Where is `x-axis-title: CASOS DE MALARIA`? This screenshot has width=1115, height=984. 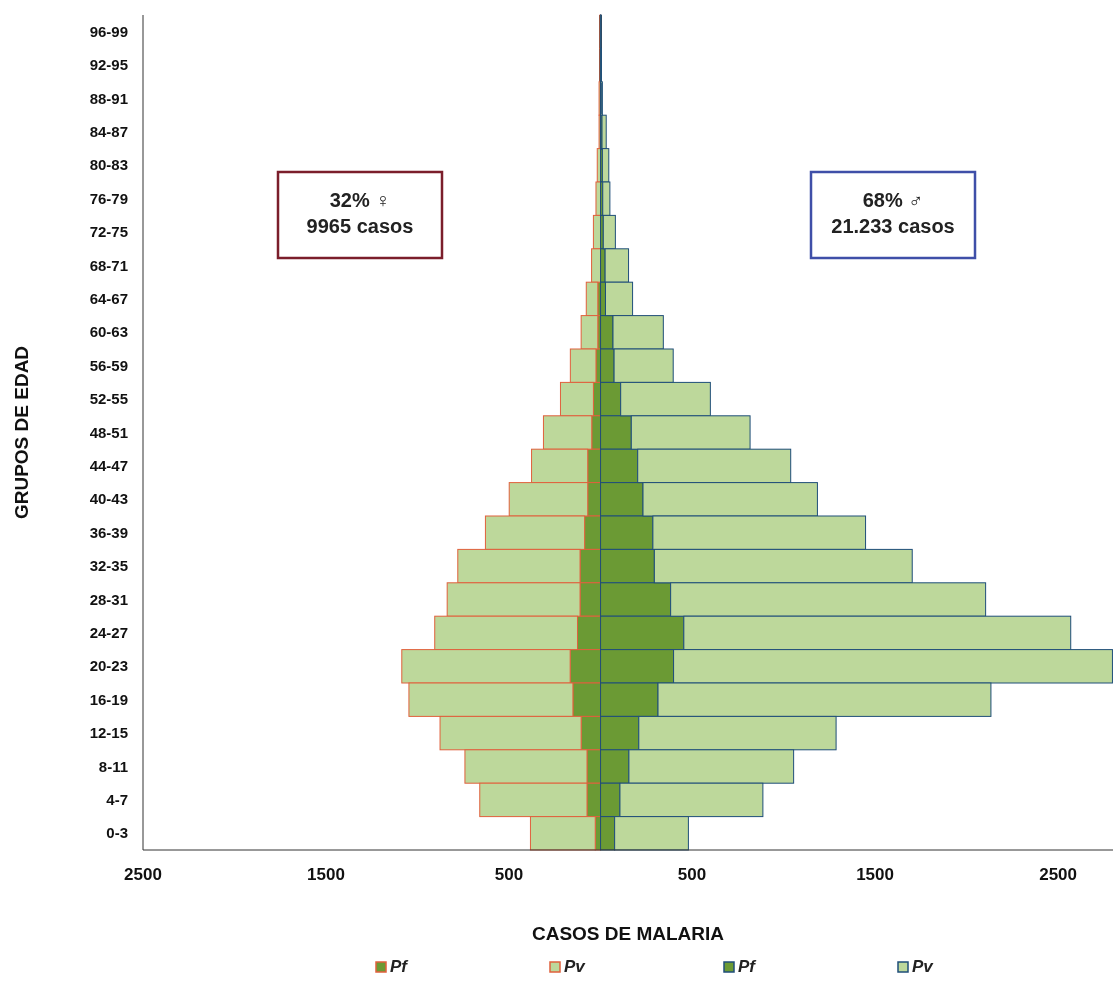 x-axis-title: CASOS DE MALARIA is located at coordinates (628, 933).